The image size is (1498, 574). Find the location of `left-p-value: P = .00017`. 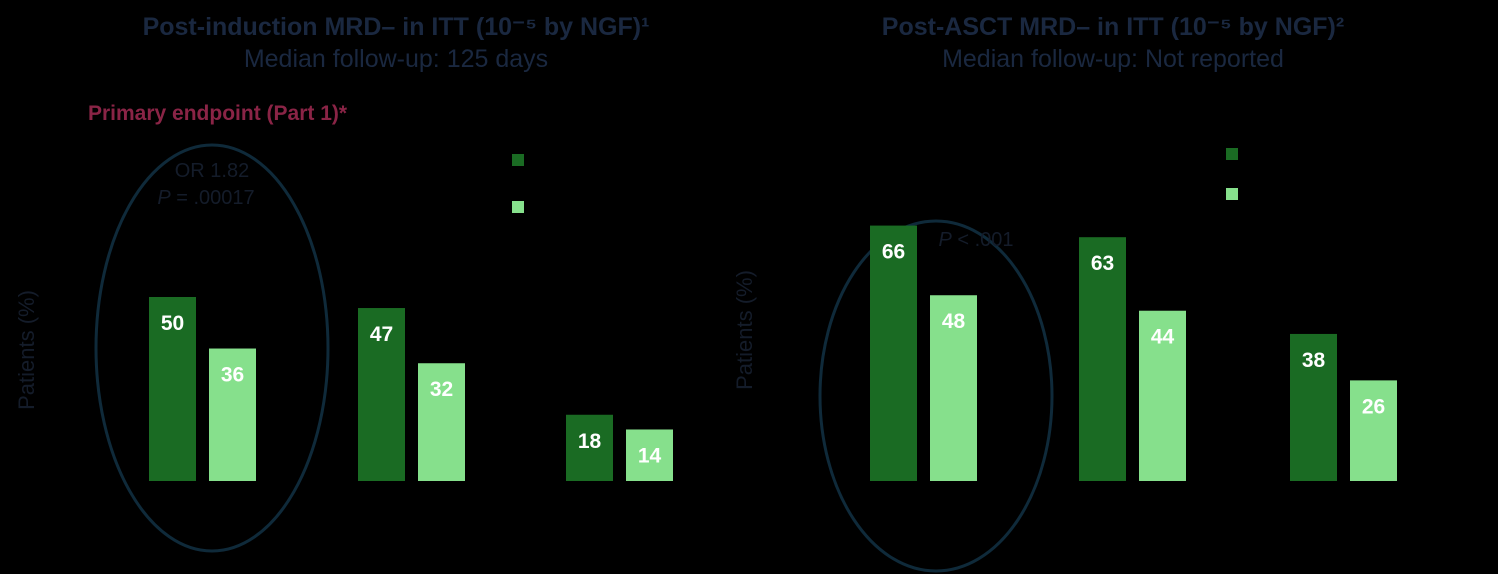

left-p-value: P = .00017 is located at coordinates (205, 198).